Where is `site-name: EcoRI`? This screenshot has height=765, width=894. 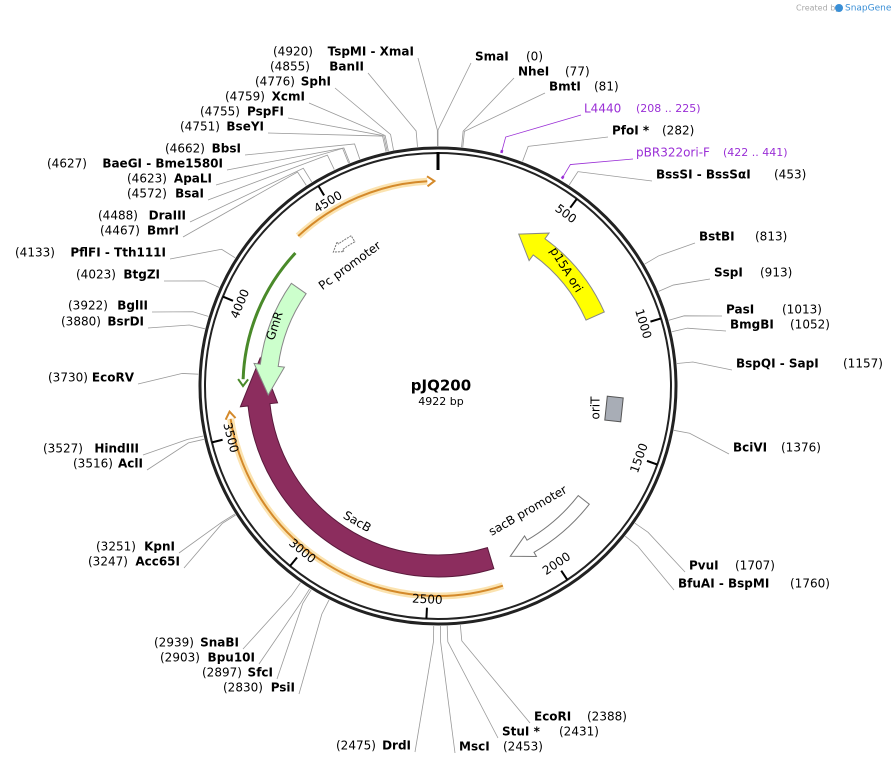
site-name: EcoRI is located at coordinates (552, 717).